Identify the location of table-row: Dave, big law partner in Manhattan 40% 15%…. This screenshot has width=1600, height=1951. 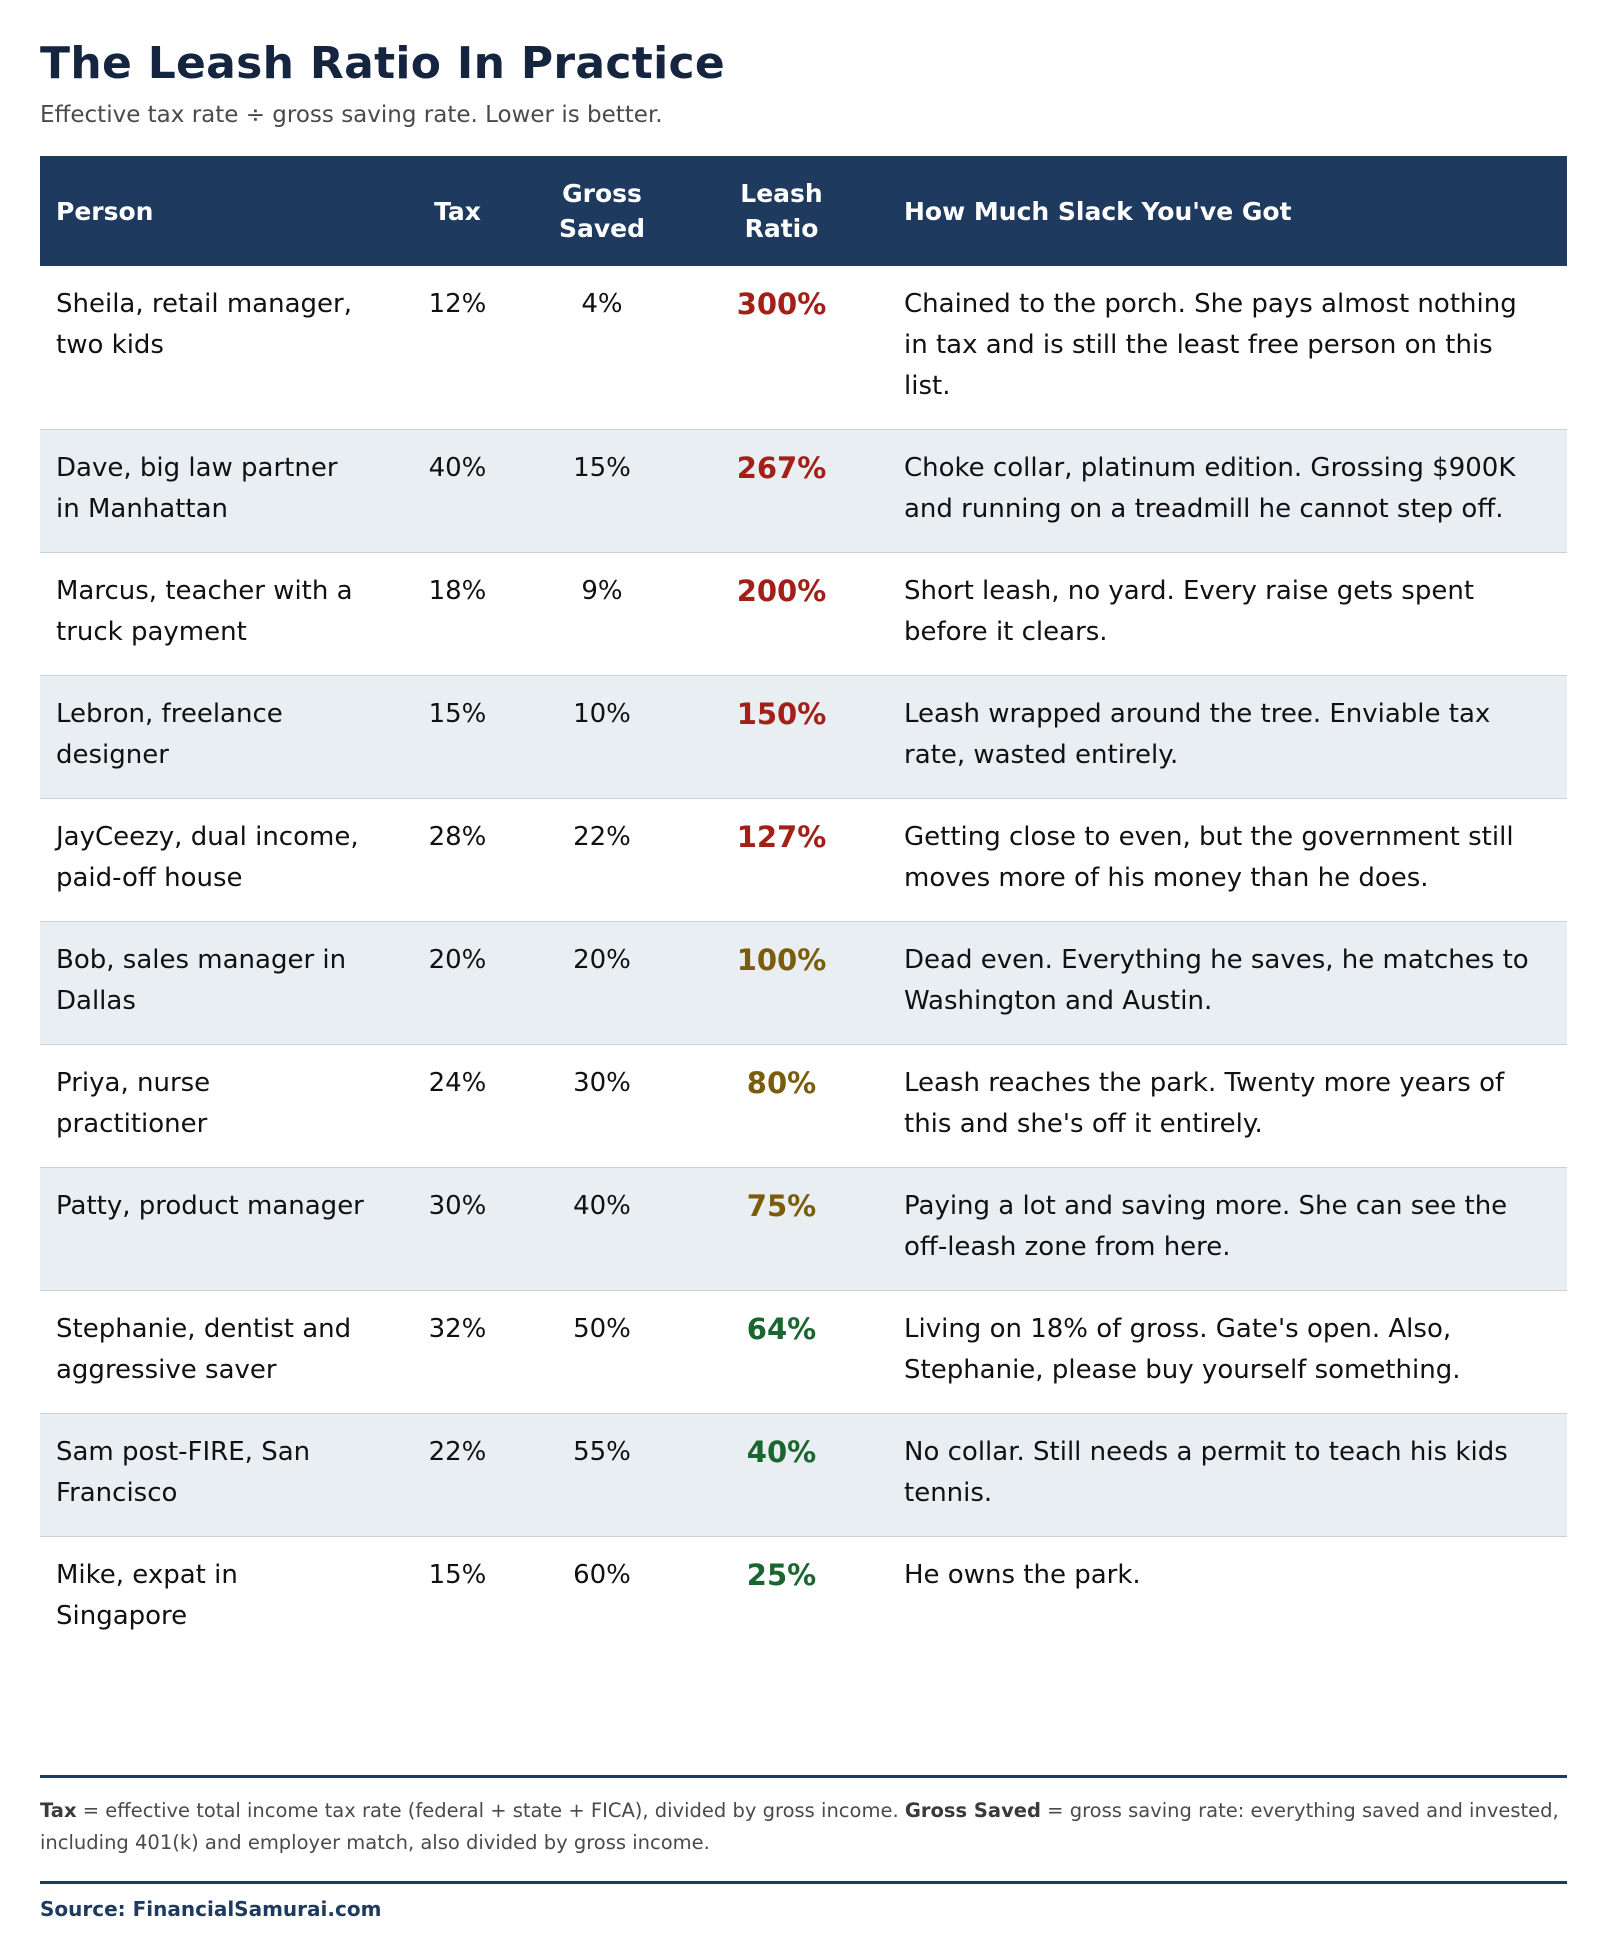
(803, 491).